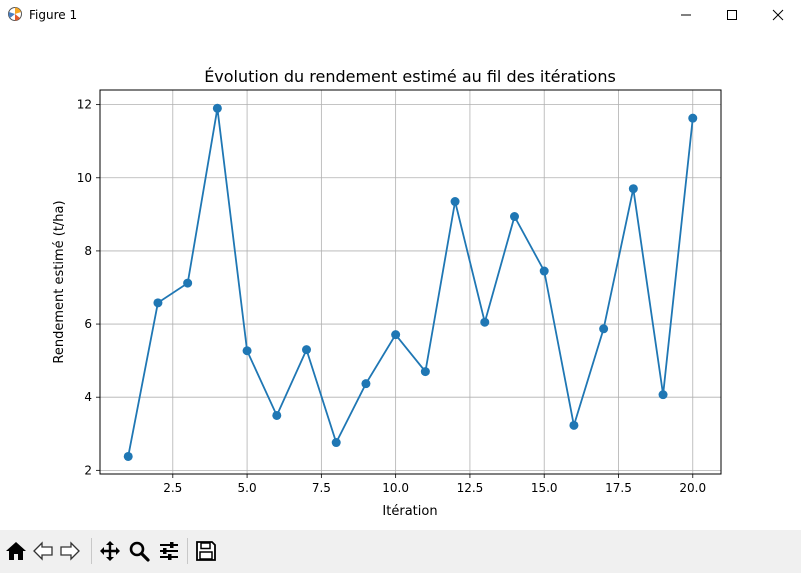 The width and height of the screenshot is (801, 573). Describe the element at coordinates (321, 488) in the screenshot. I see `x-tick-label: 7.5` at that location.